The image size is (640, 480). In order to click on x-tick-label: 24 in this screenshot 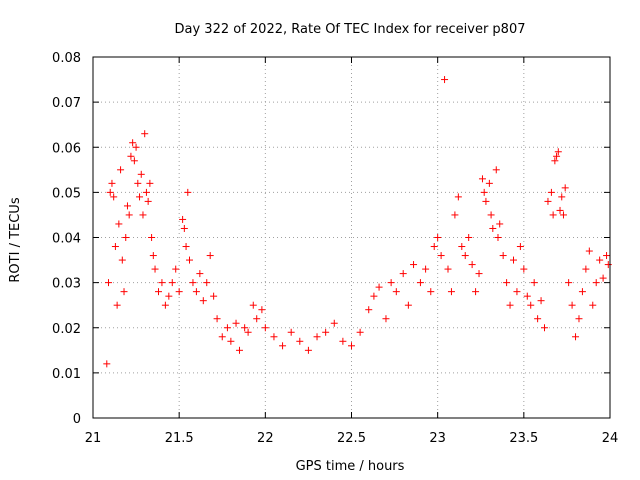, I will do `click(610, 438)`.